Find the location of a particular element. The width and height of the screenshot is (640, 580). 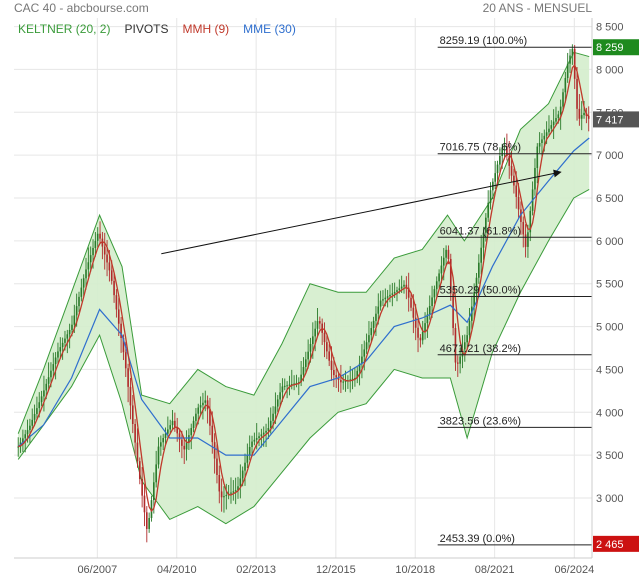

low-price-badge is located at coordinates (616, 543).